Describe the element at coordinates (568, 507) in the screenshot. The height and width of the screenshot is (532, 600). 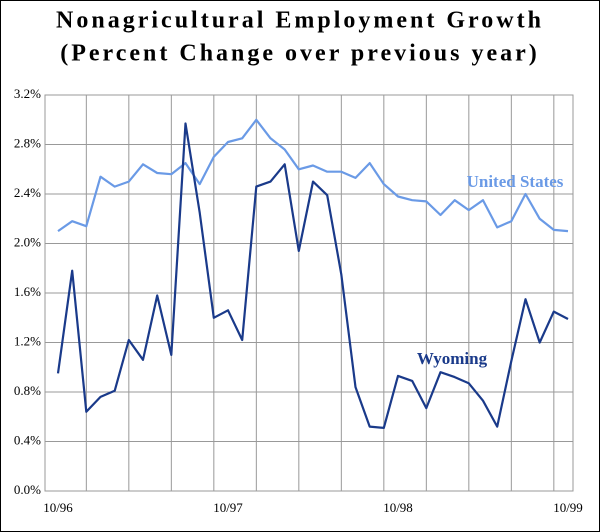
I see `x-tick-label: 10/99` at that location.